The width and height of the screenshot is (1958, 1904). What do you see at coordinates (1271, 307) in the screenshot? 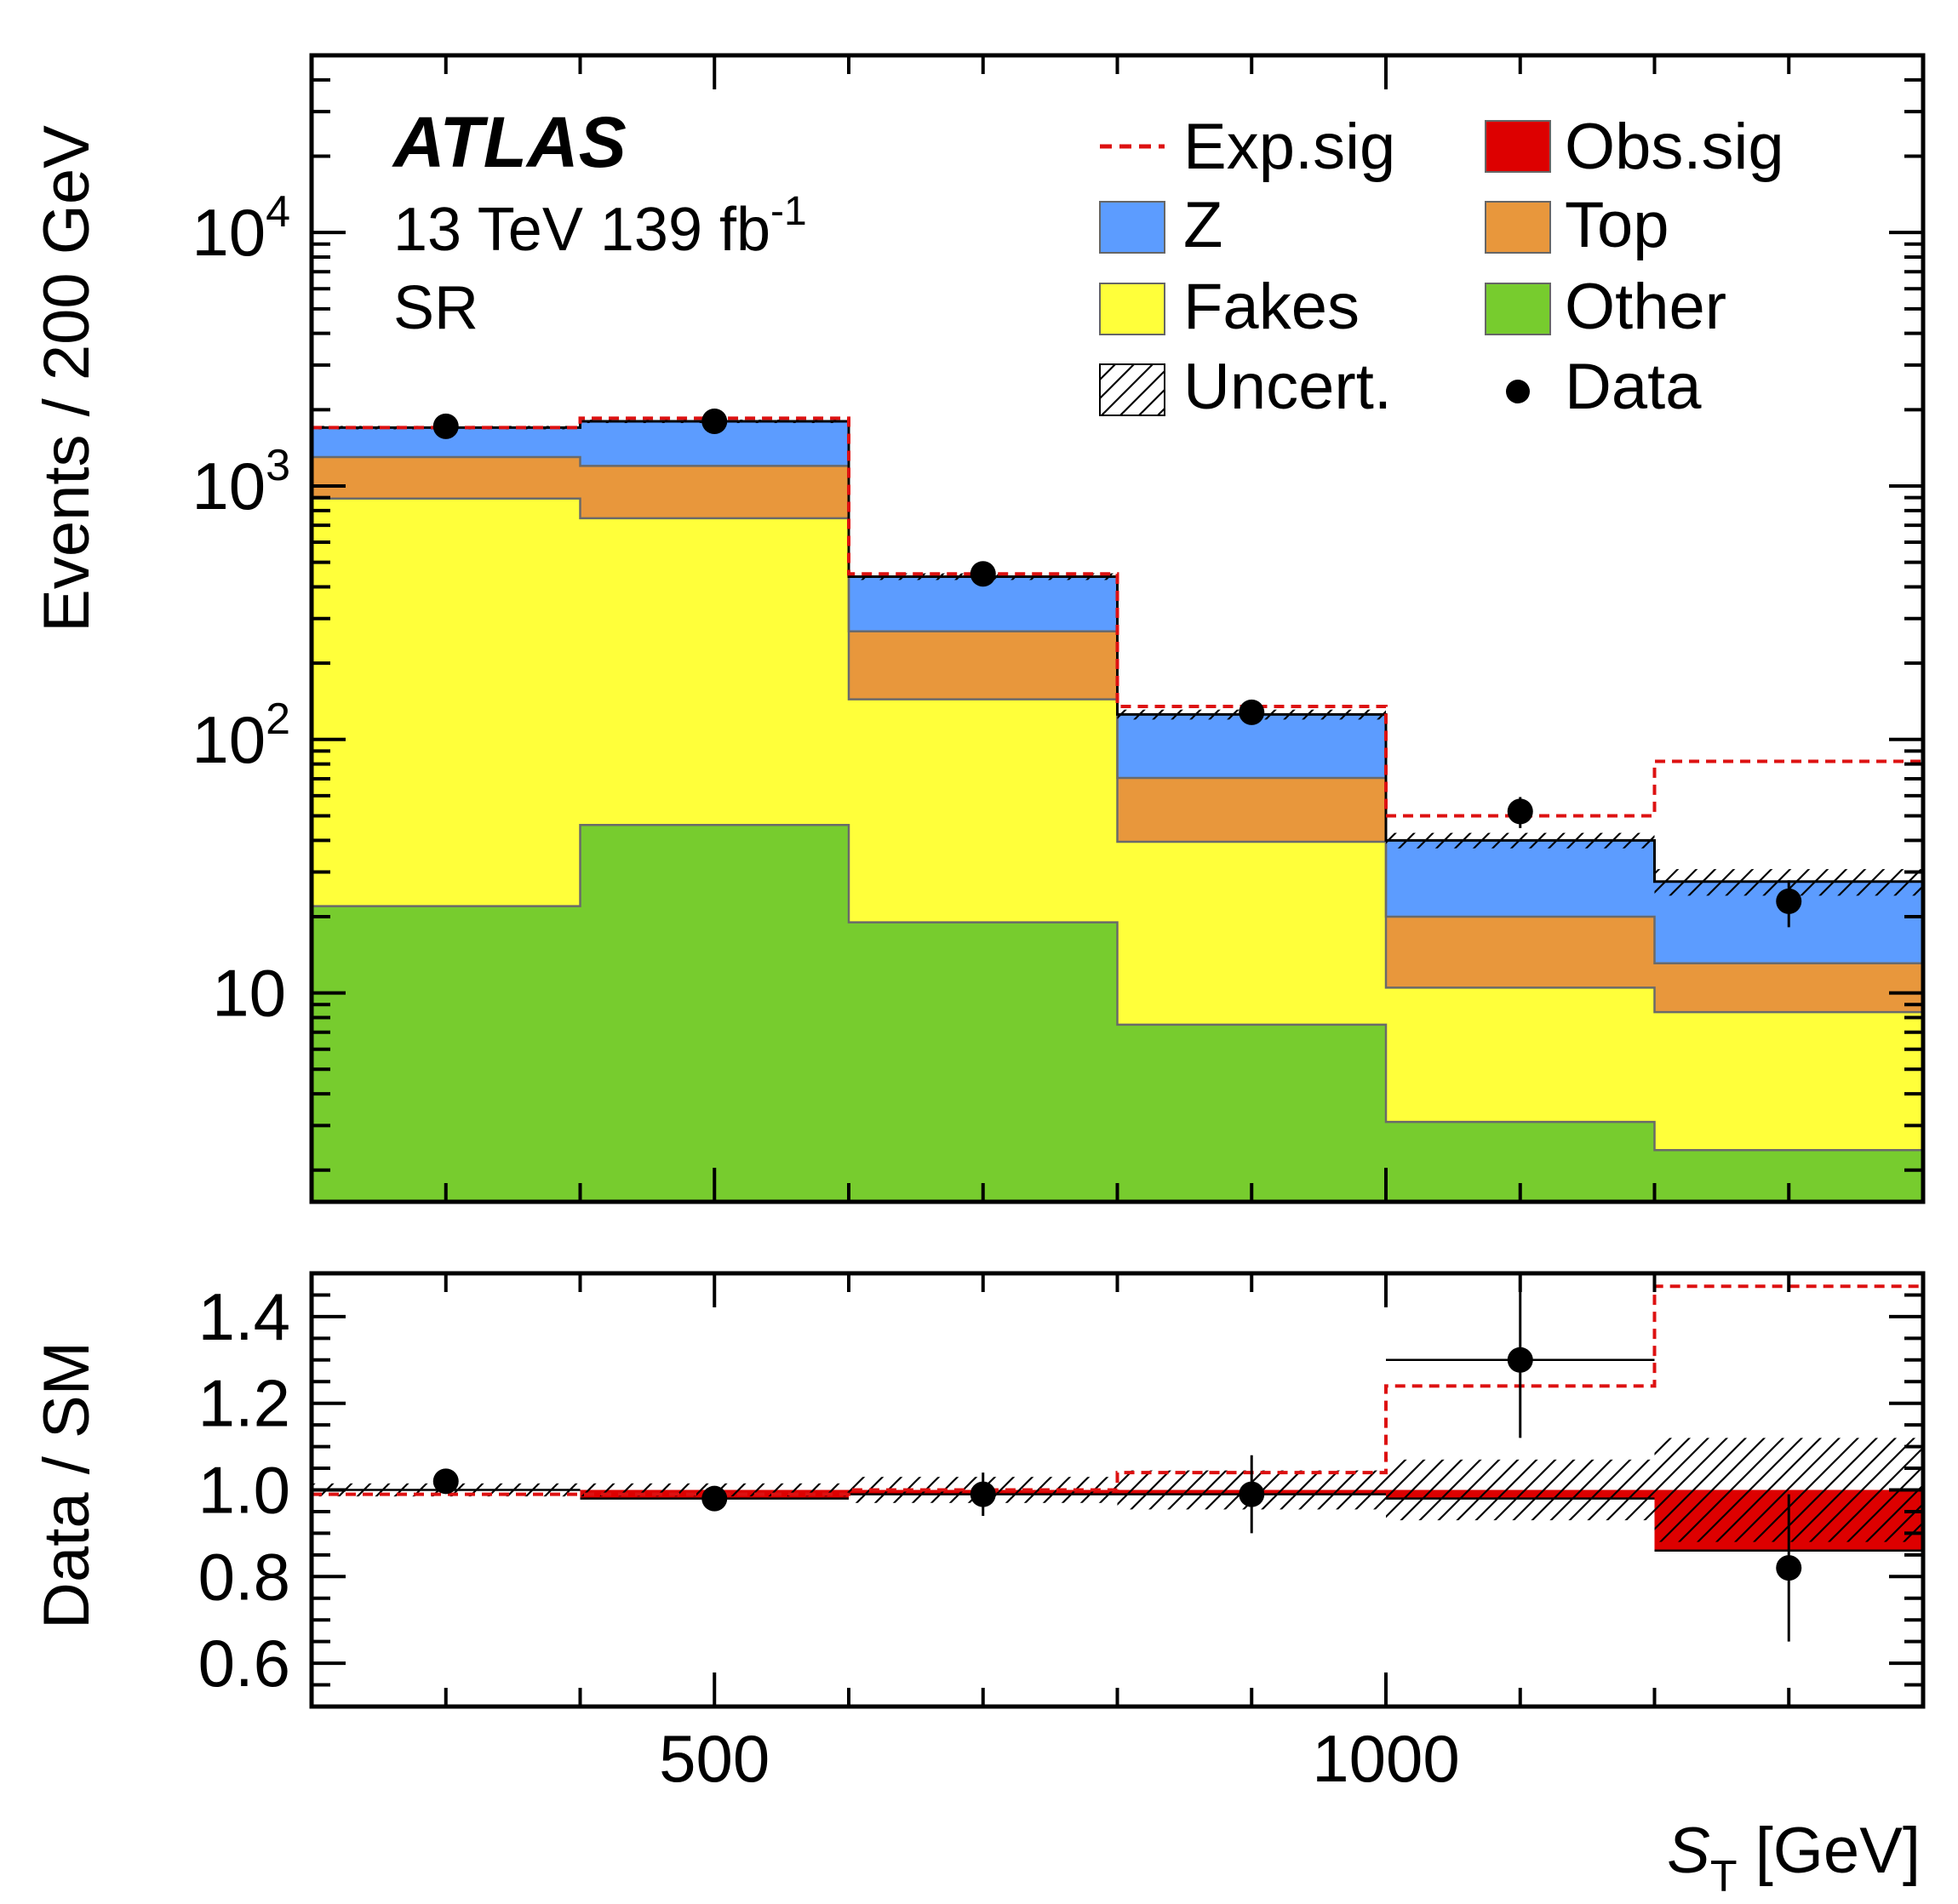
I see `legend-fakes-label: Fakes` at bounding box center [1271, 307].